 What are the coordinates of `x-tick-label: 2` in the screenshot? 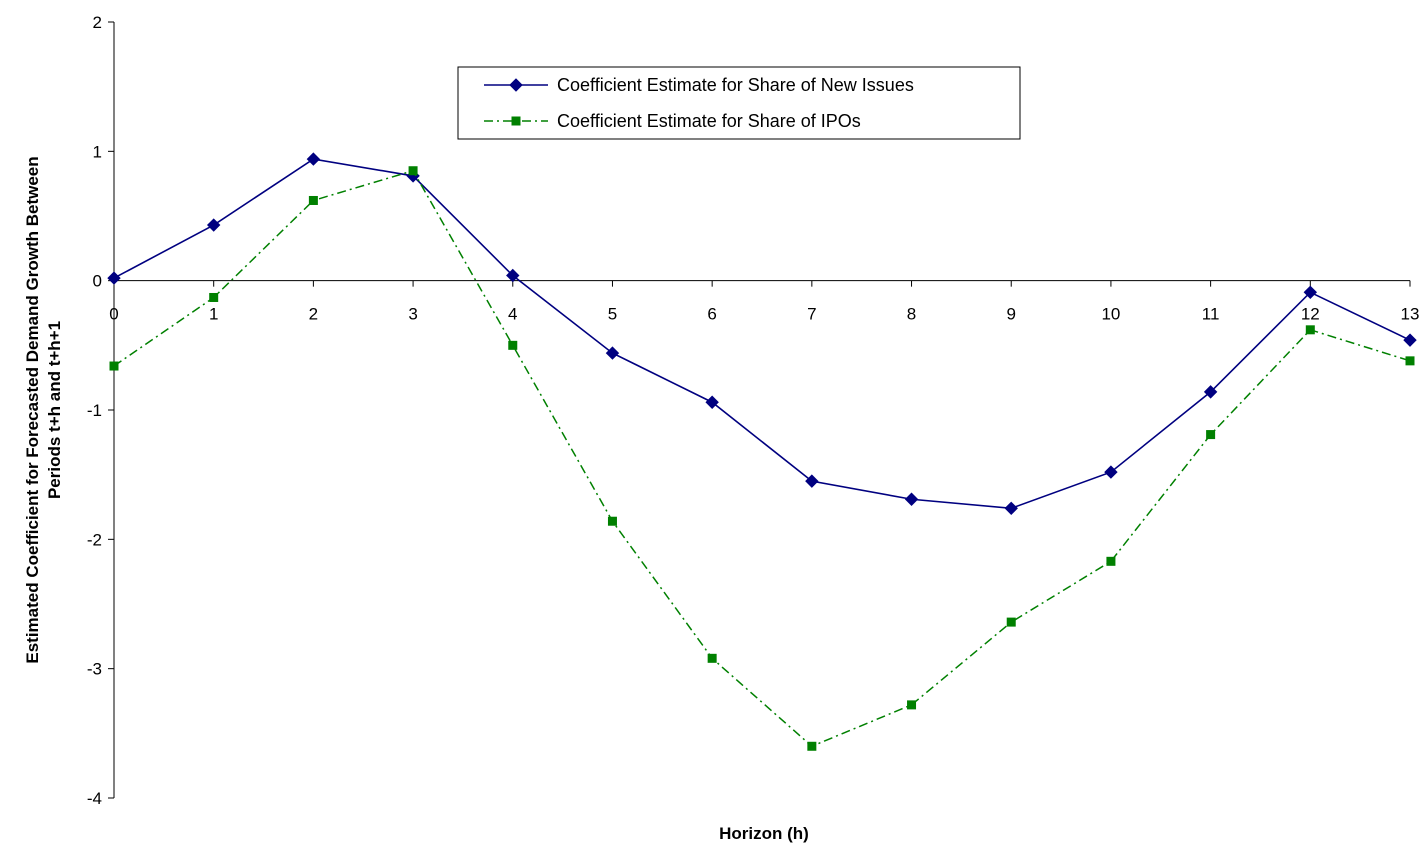 It's located at (313, 314).